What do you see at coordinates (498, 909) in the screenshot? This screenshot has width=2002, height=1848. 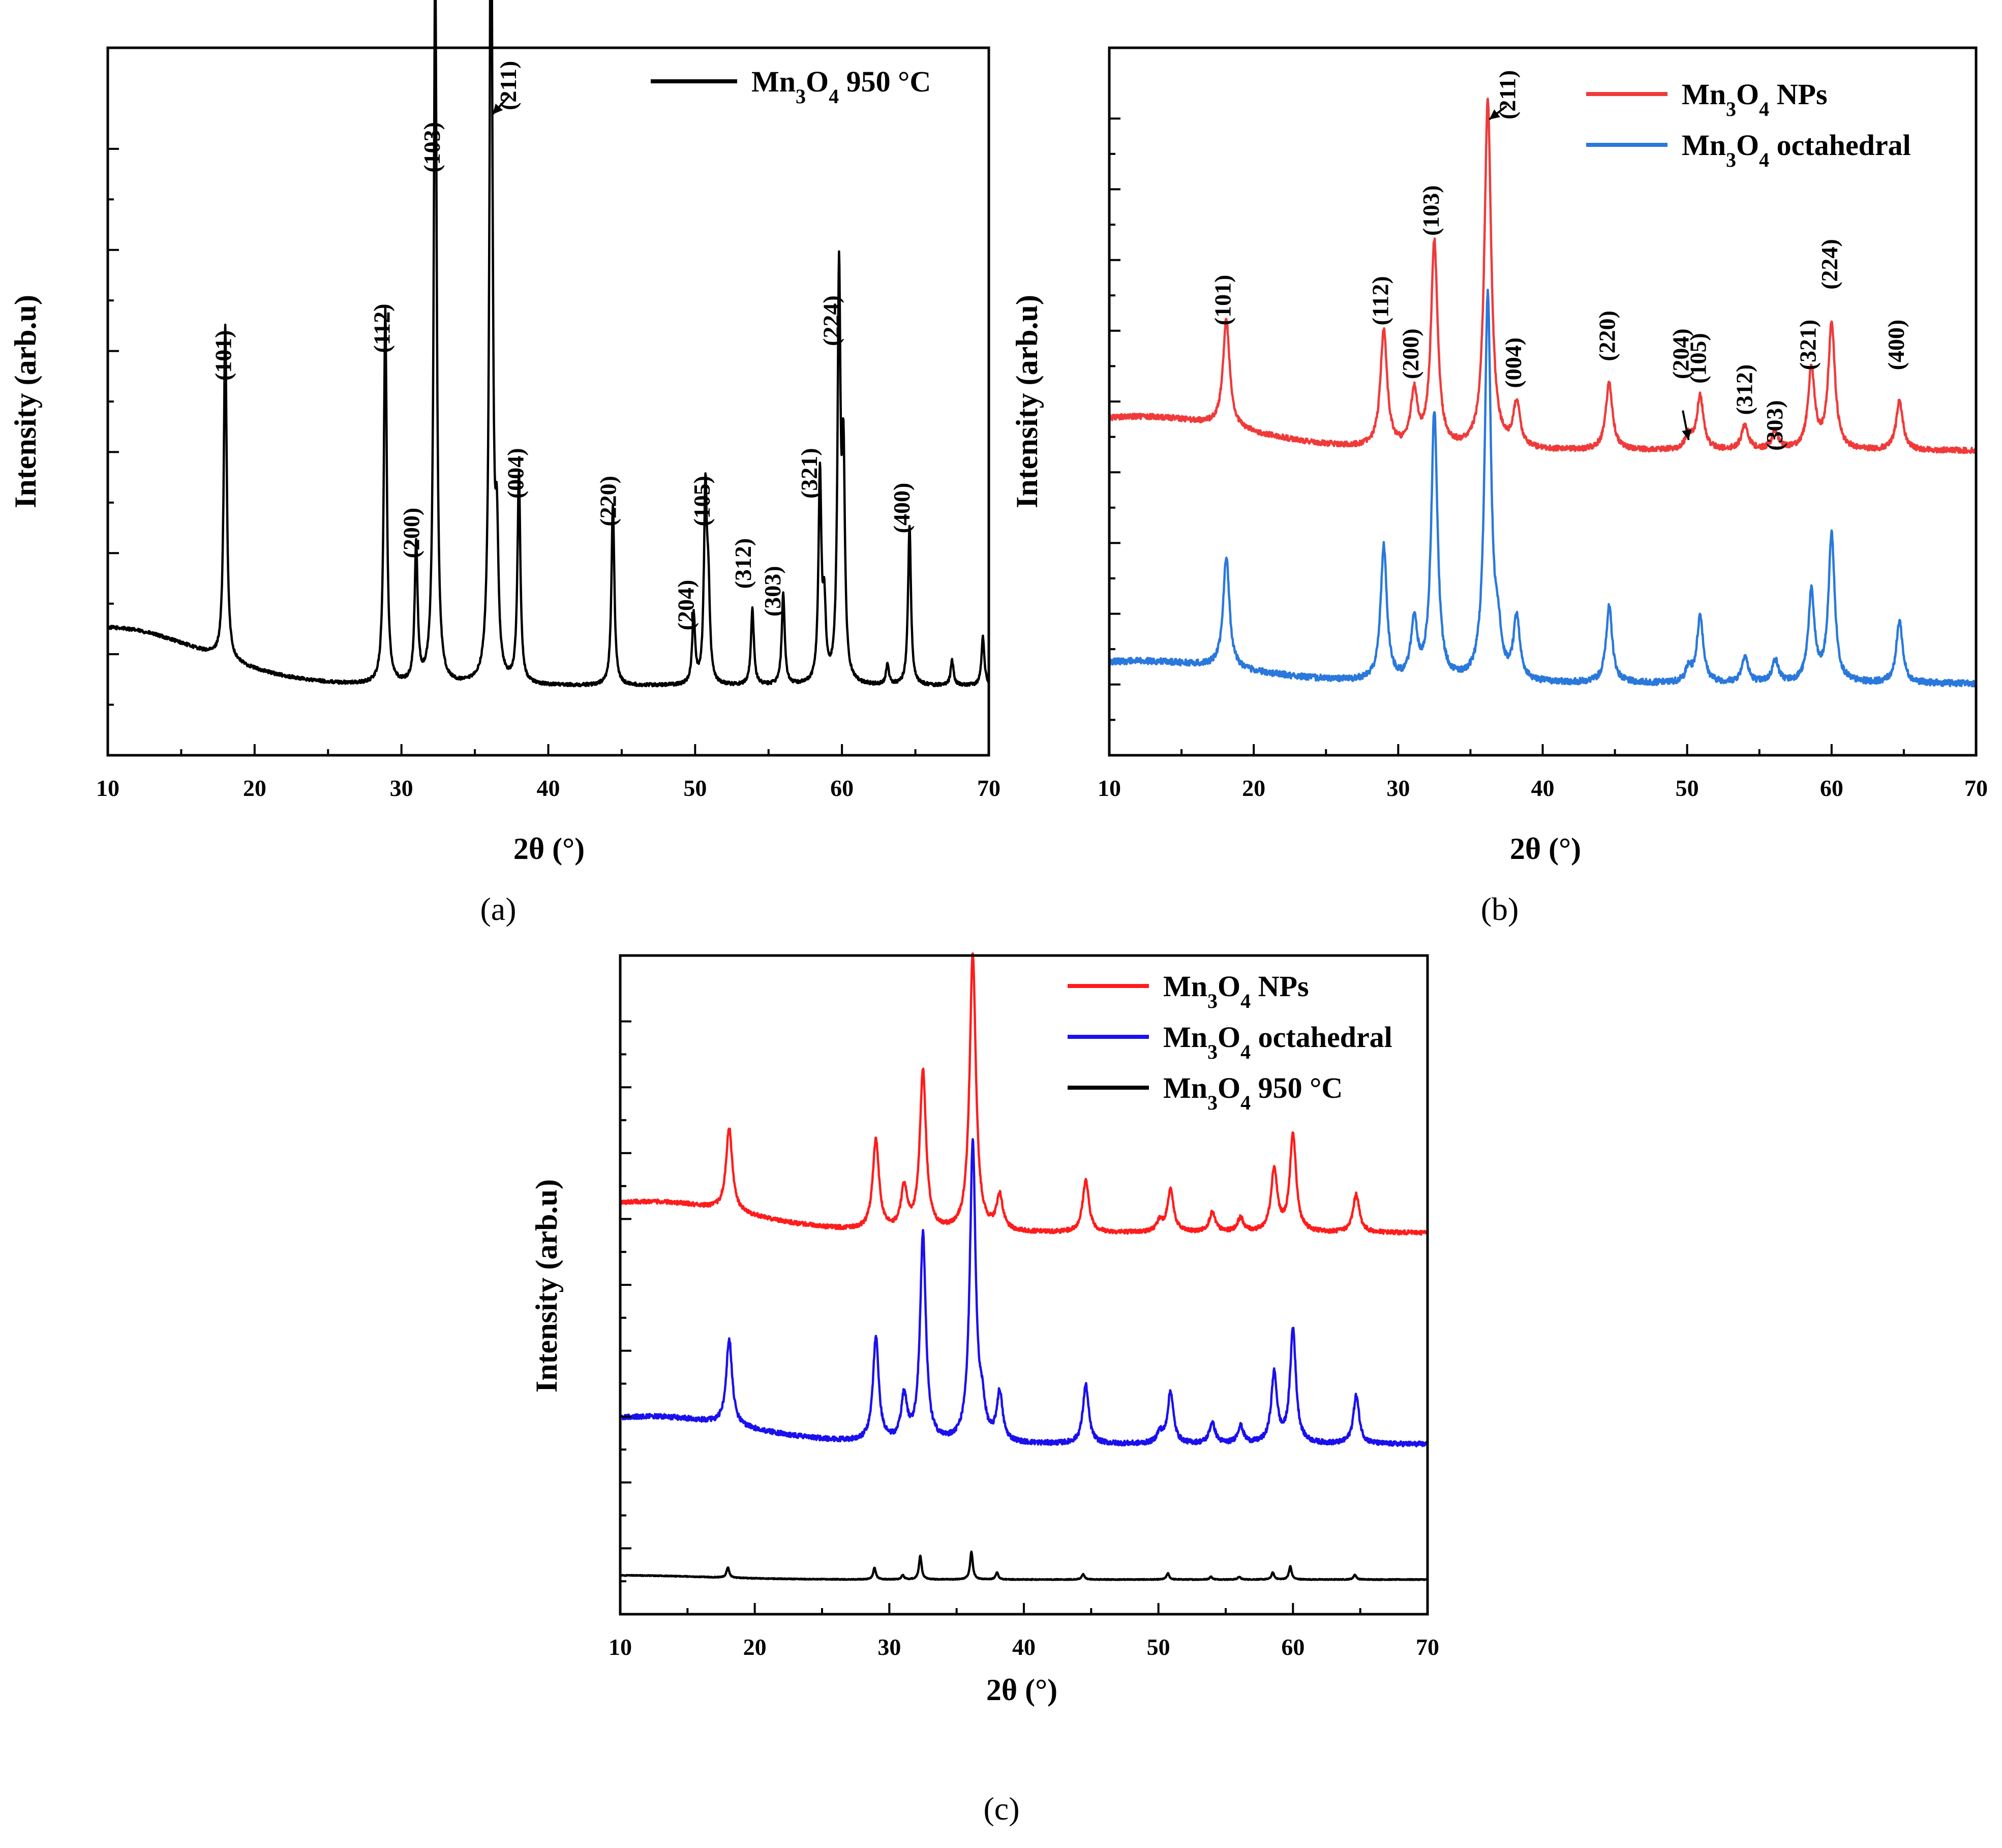 I see `panel-caption: (a)` at bounding box center [498, 909].